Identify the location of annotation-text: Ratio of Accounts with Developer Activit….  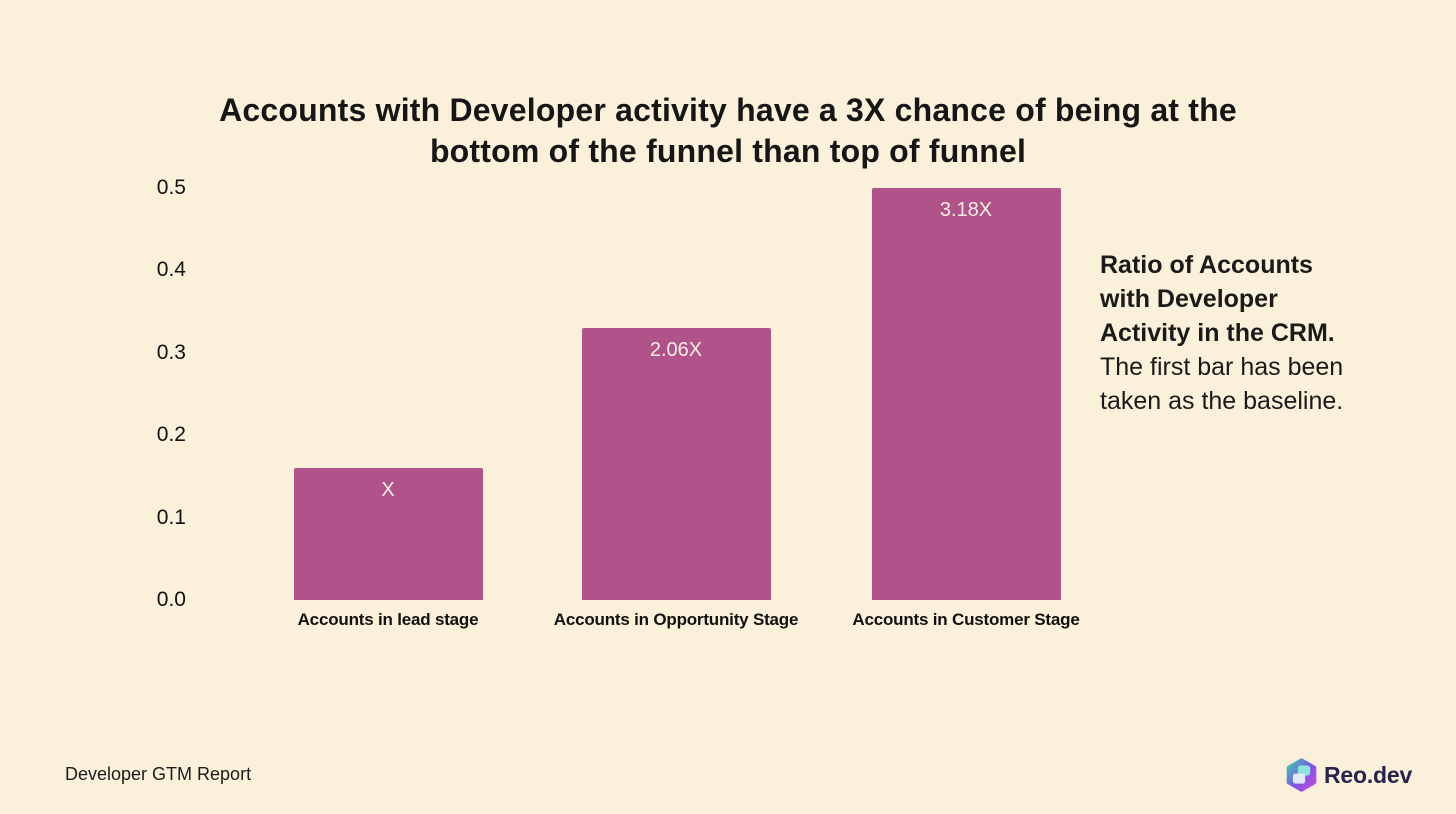
(1233, 333).